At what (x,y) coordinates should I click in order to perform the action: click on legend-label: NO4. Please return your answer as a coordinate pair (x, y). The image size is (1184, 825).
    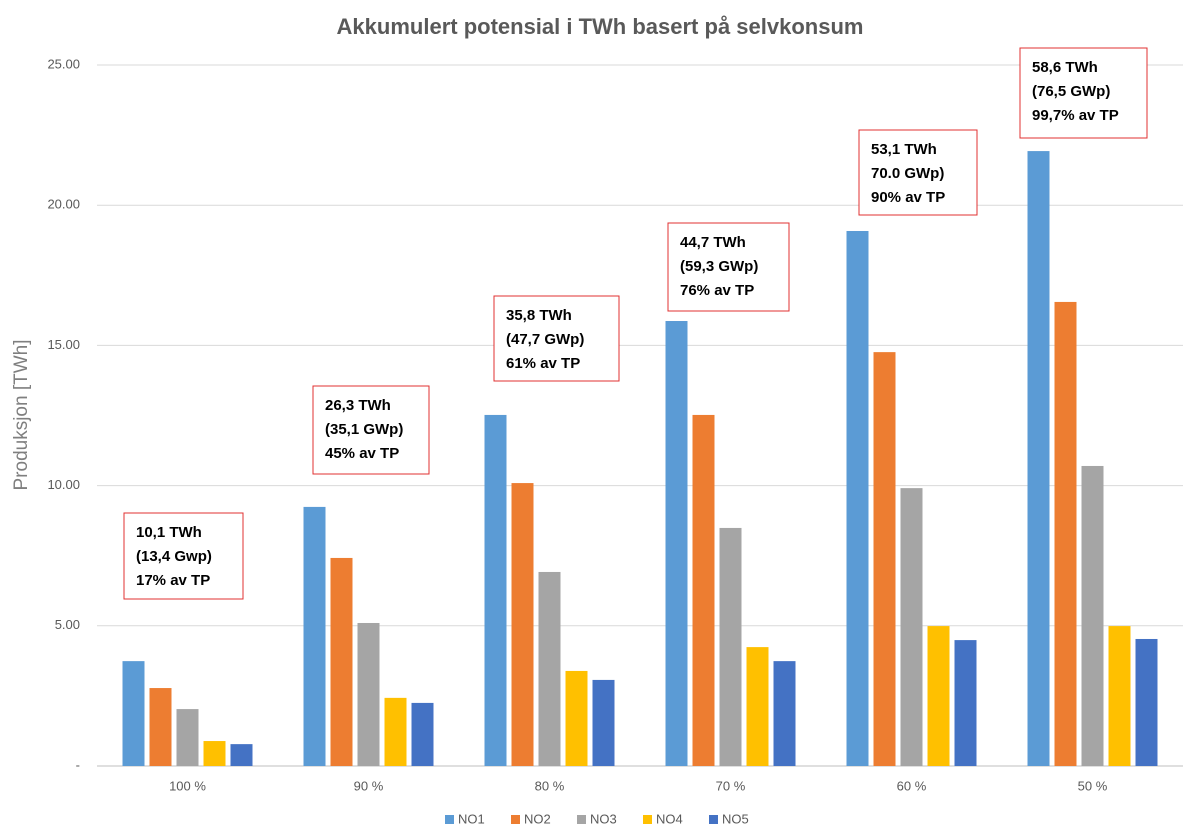
    Looking at the image, I should click on (669, 818).